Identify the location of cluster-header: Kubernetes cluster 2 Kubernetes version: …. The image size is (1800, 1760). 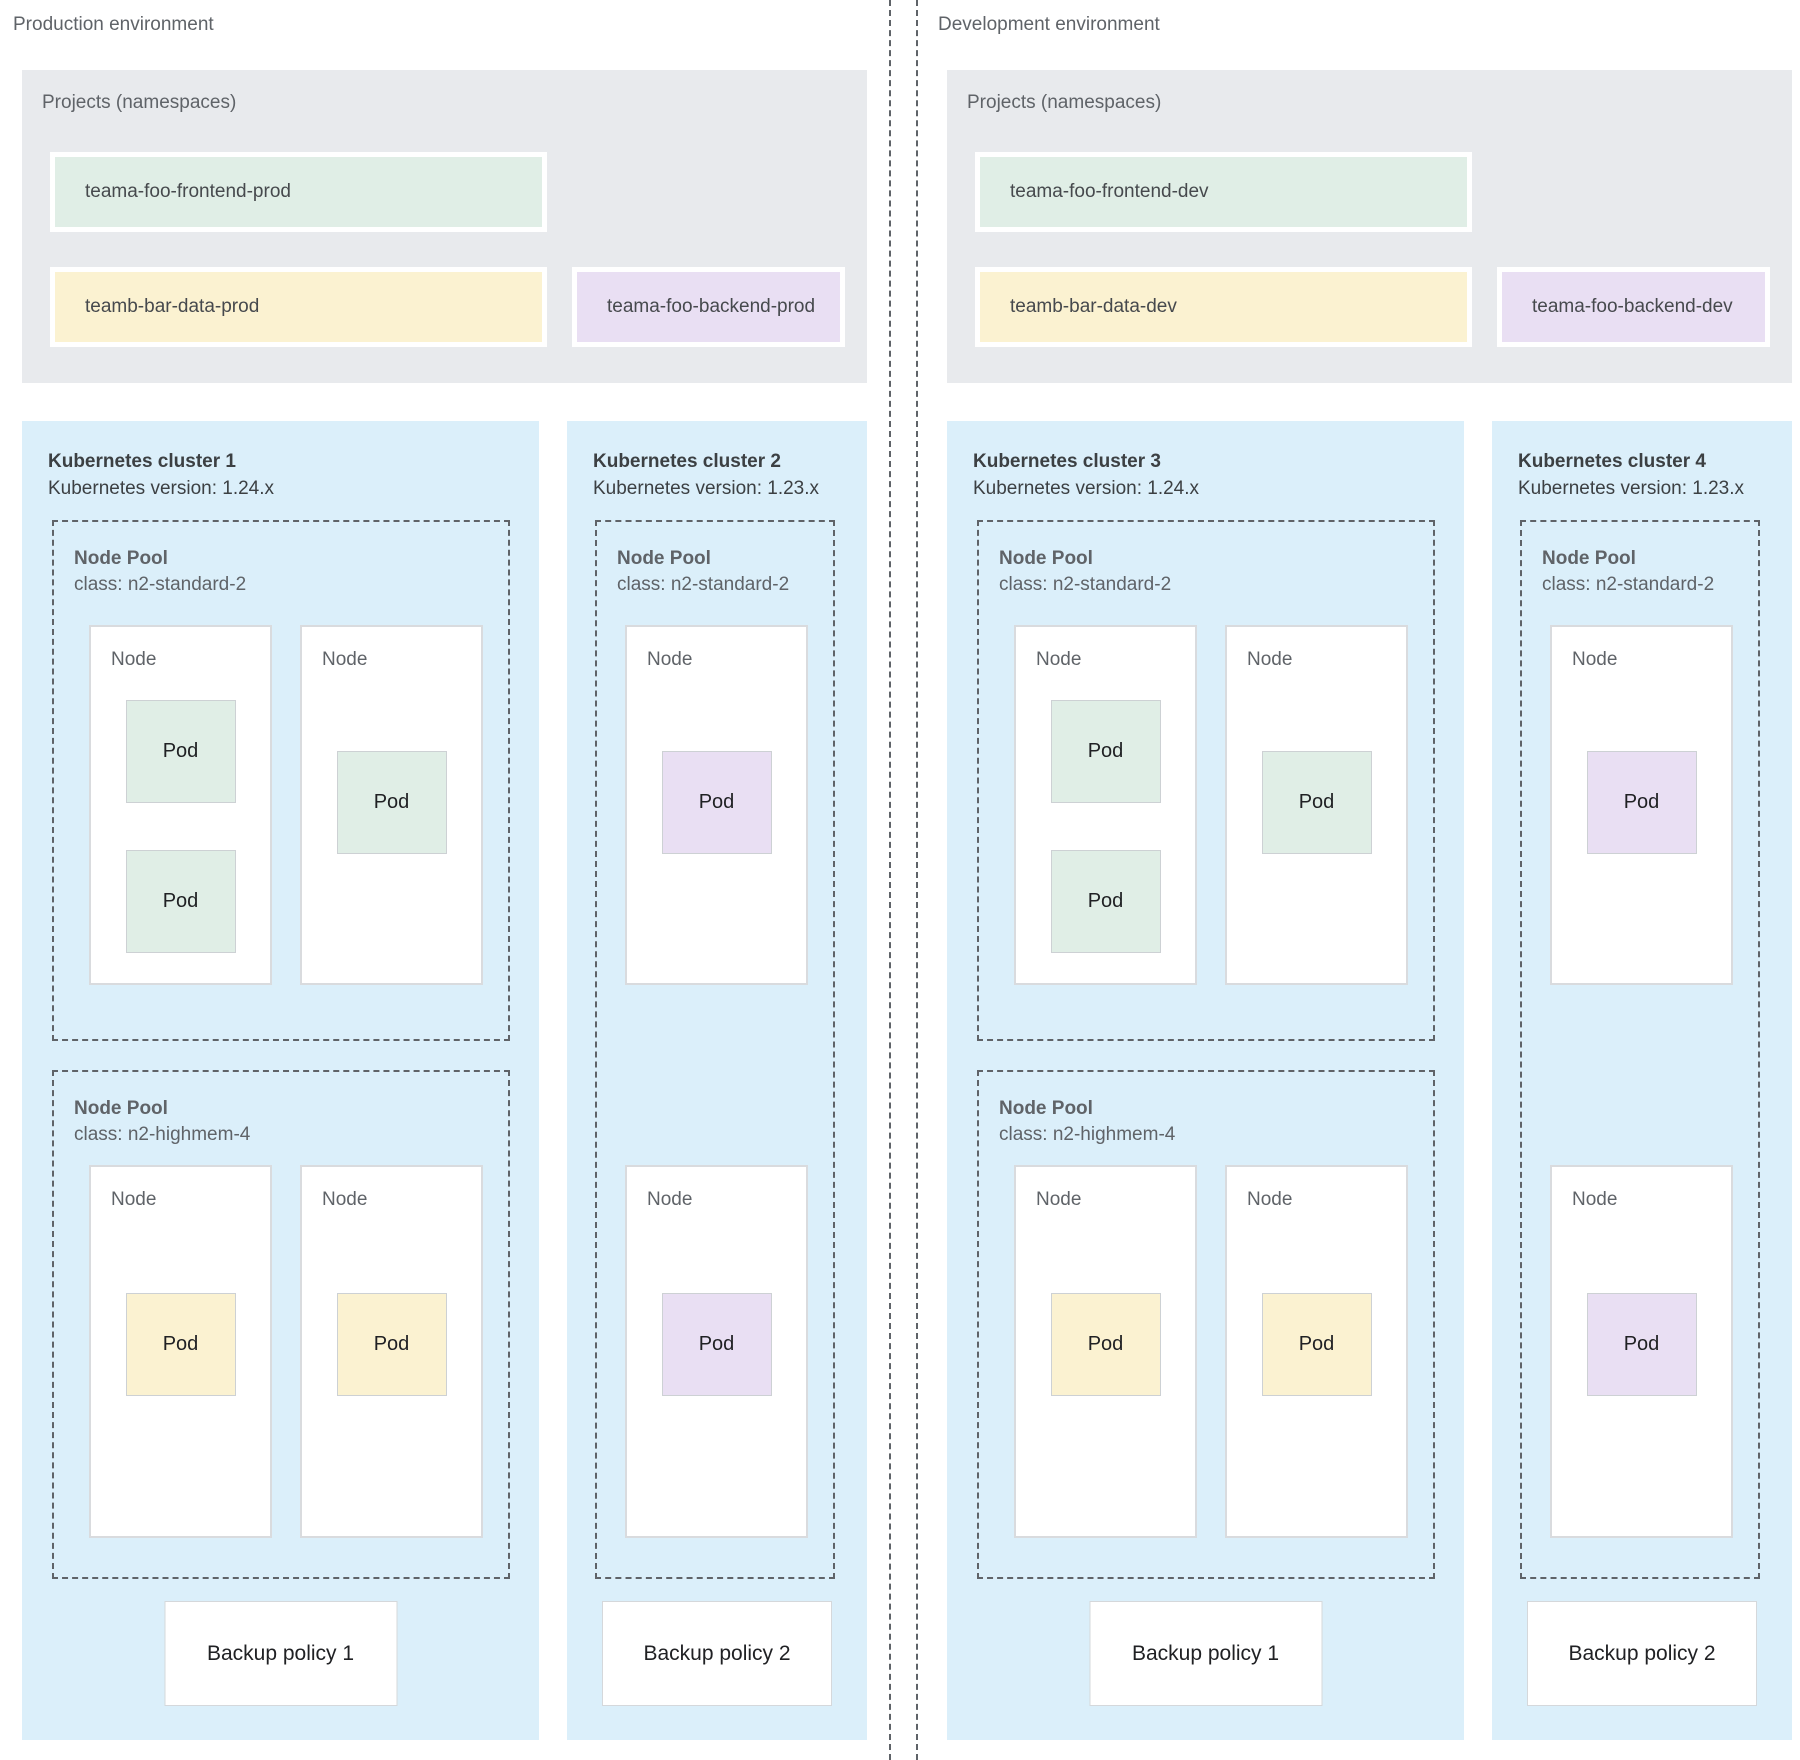
(706, 475).